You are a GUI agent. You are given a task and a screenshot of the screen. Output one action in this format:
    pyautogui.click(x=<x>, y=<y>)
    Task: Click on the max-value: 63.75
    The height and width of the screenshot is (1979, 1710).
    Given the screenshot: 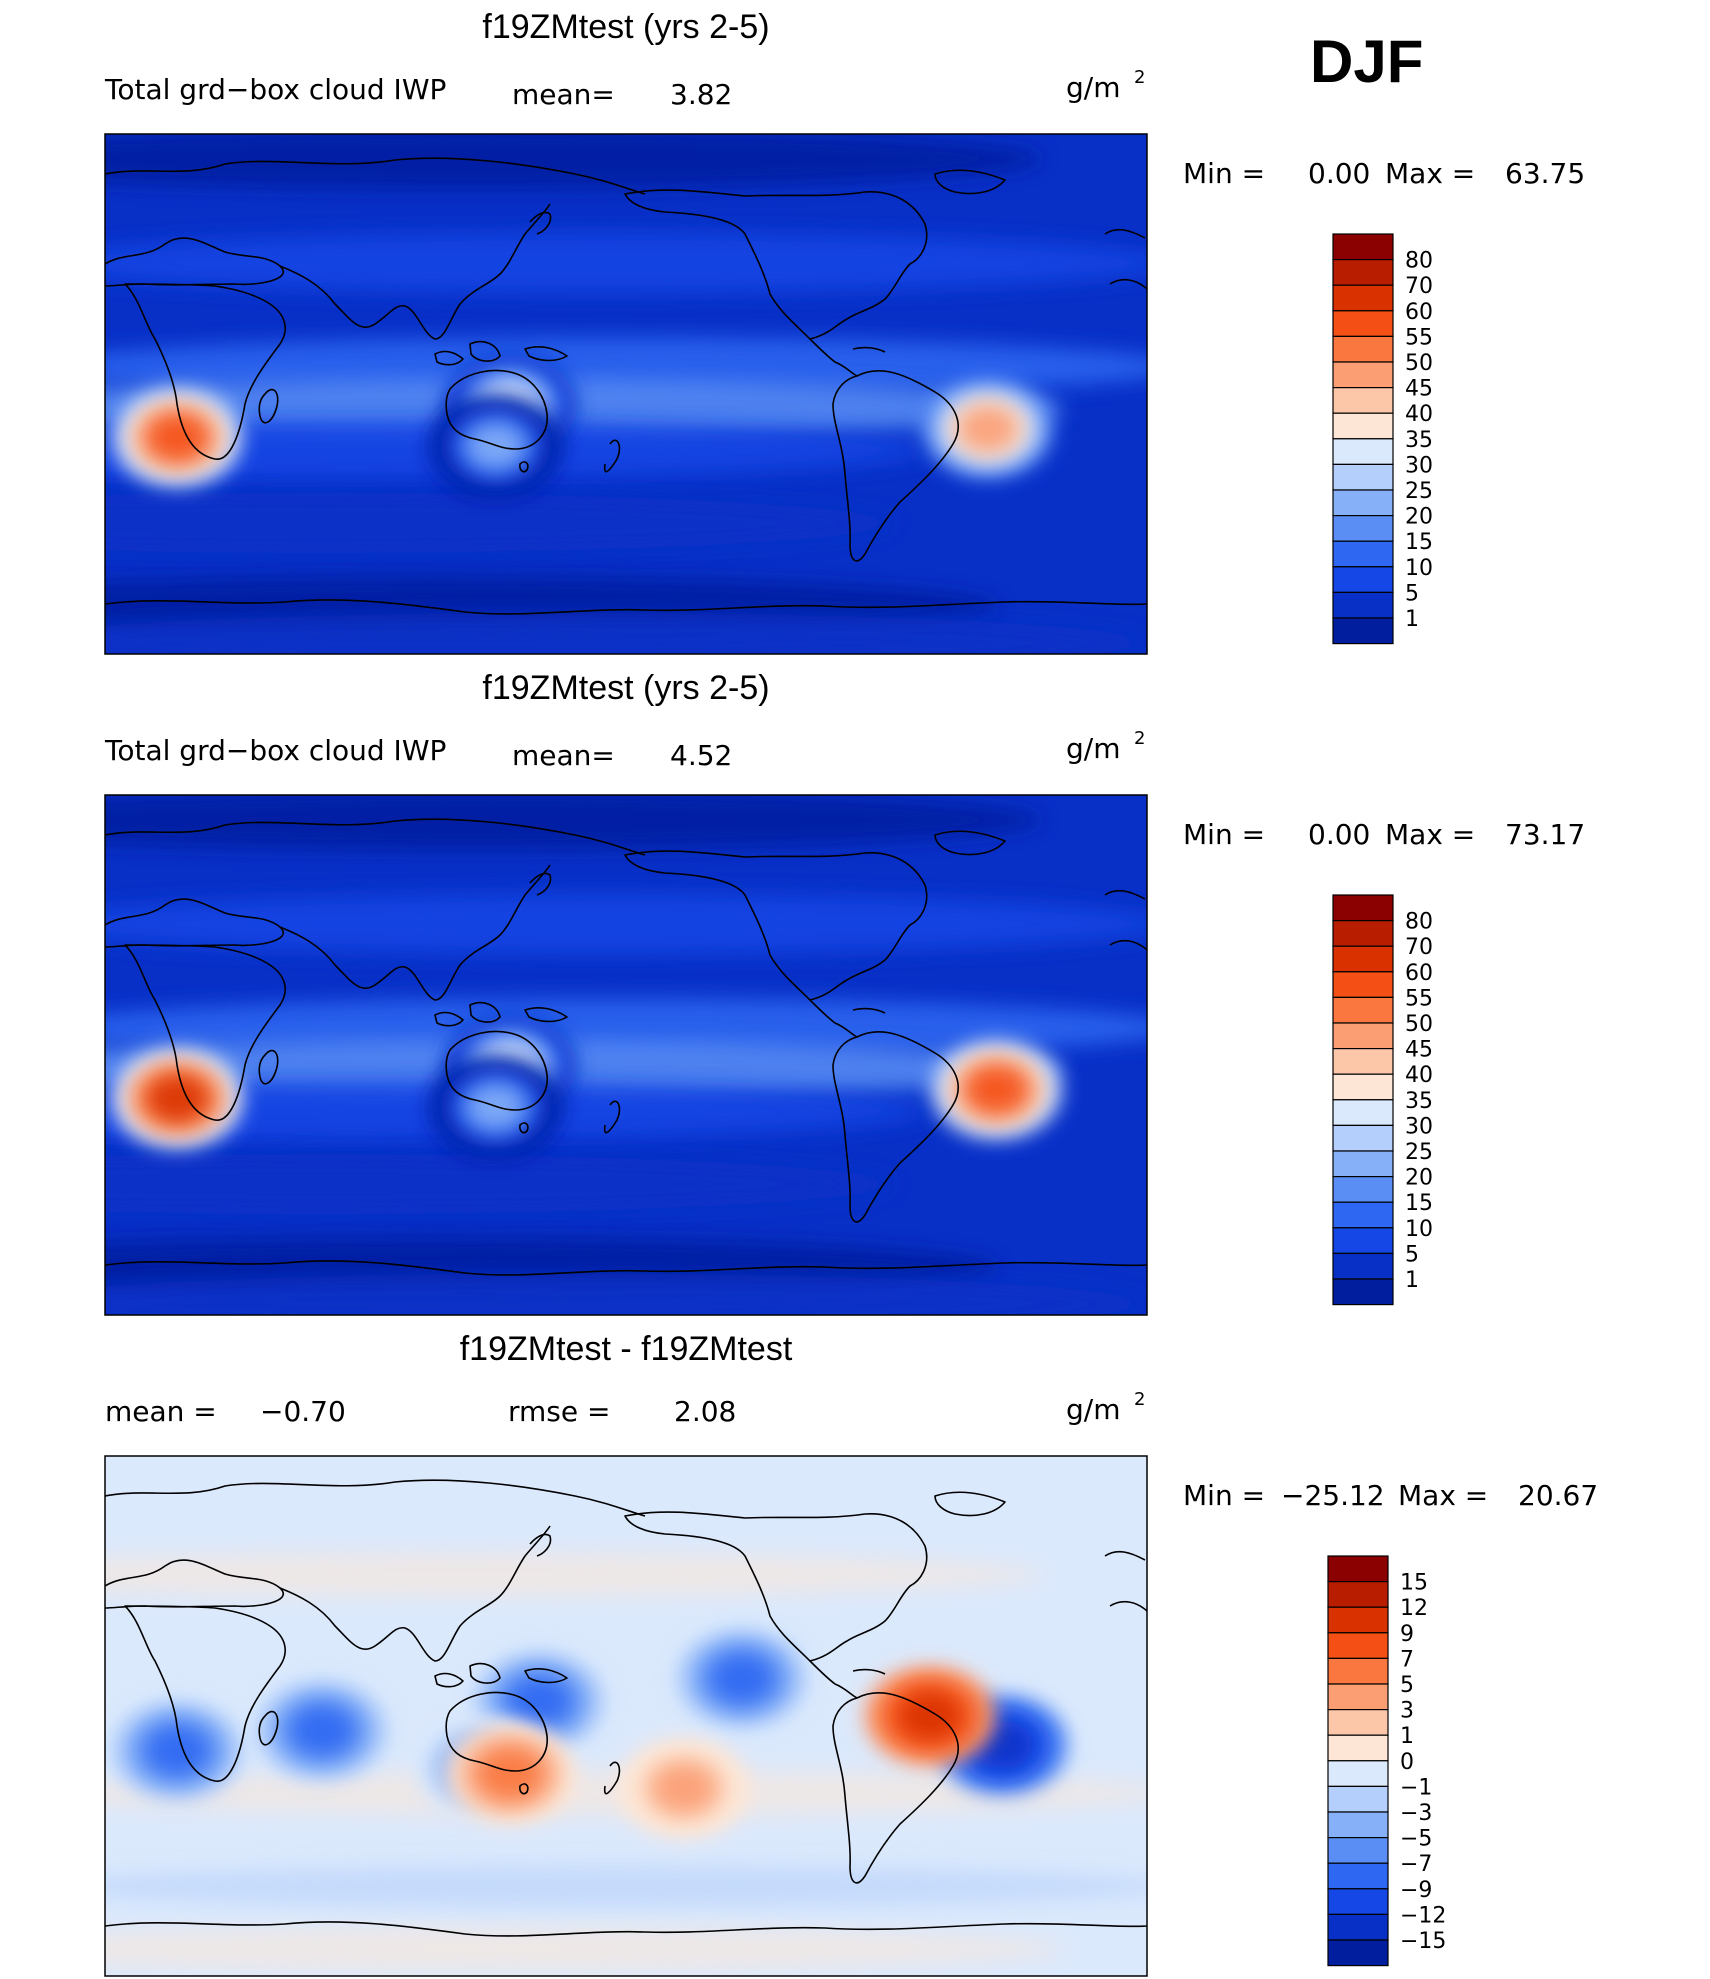 What is the action you would take?
    pyautogui.click(x=1545, y=173)
    